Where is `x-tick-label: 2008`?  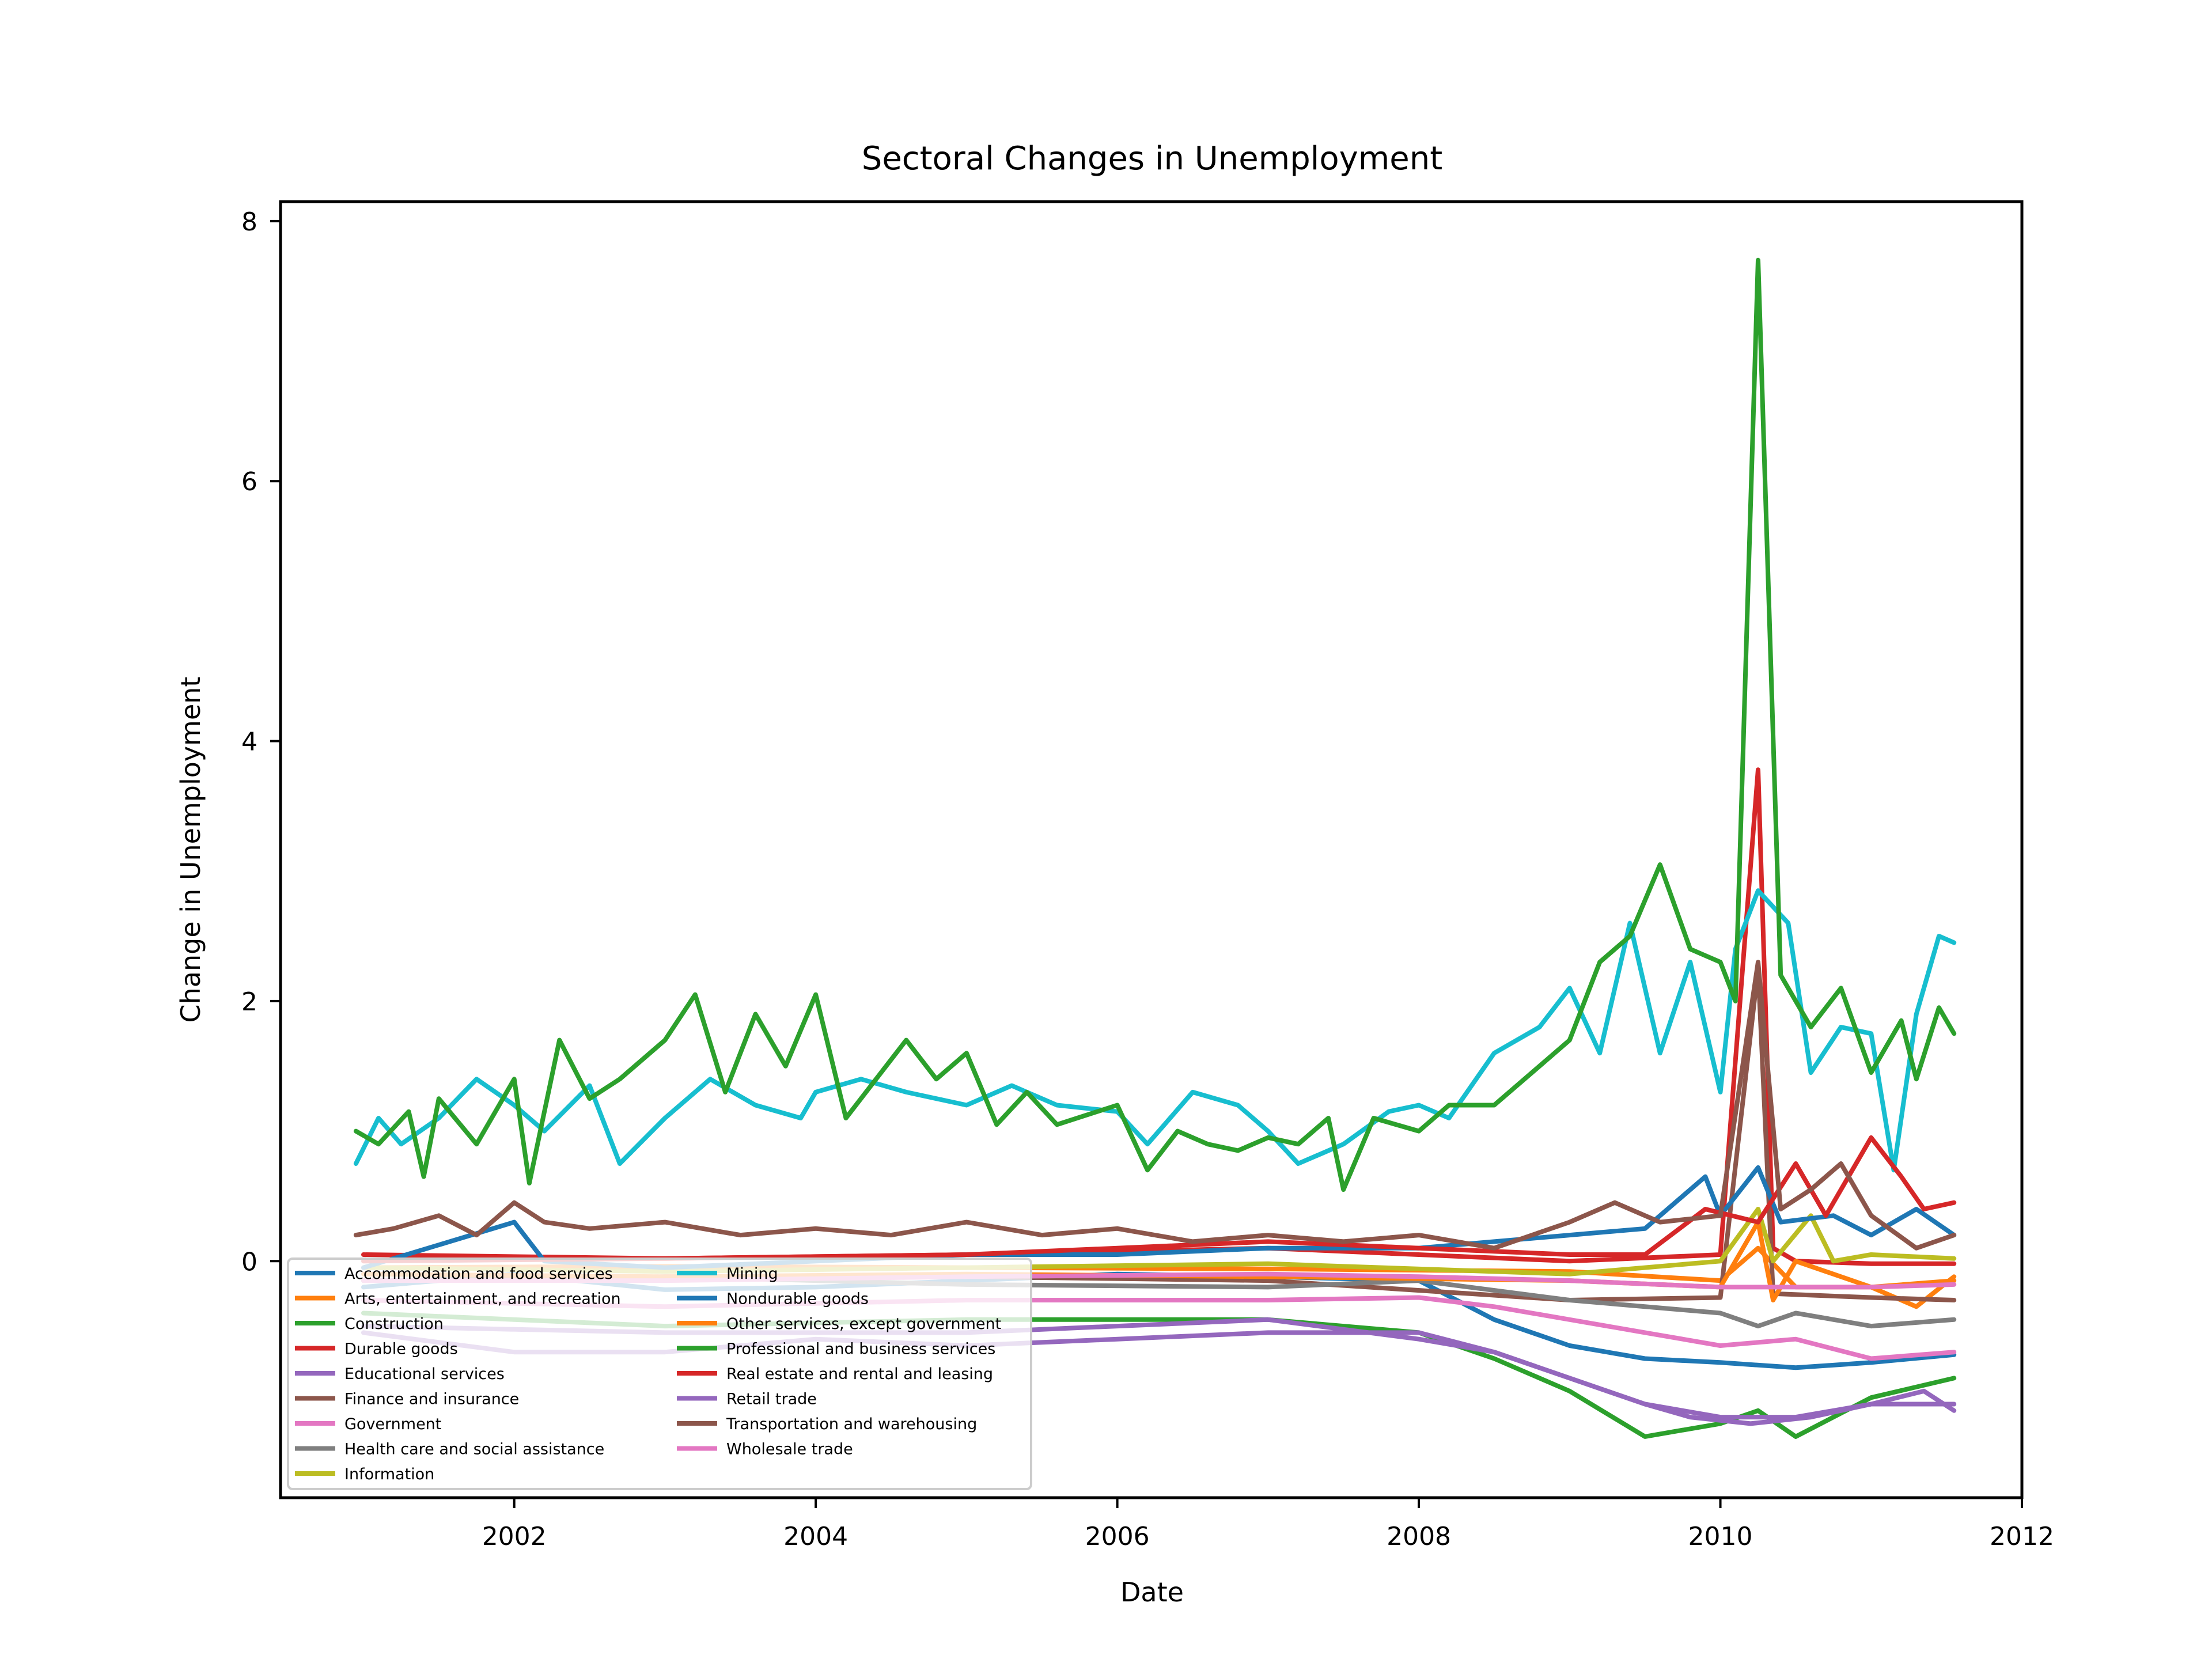 x-tick-label: 2008 is located at coordinates (1419, 1536).